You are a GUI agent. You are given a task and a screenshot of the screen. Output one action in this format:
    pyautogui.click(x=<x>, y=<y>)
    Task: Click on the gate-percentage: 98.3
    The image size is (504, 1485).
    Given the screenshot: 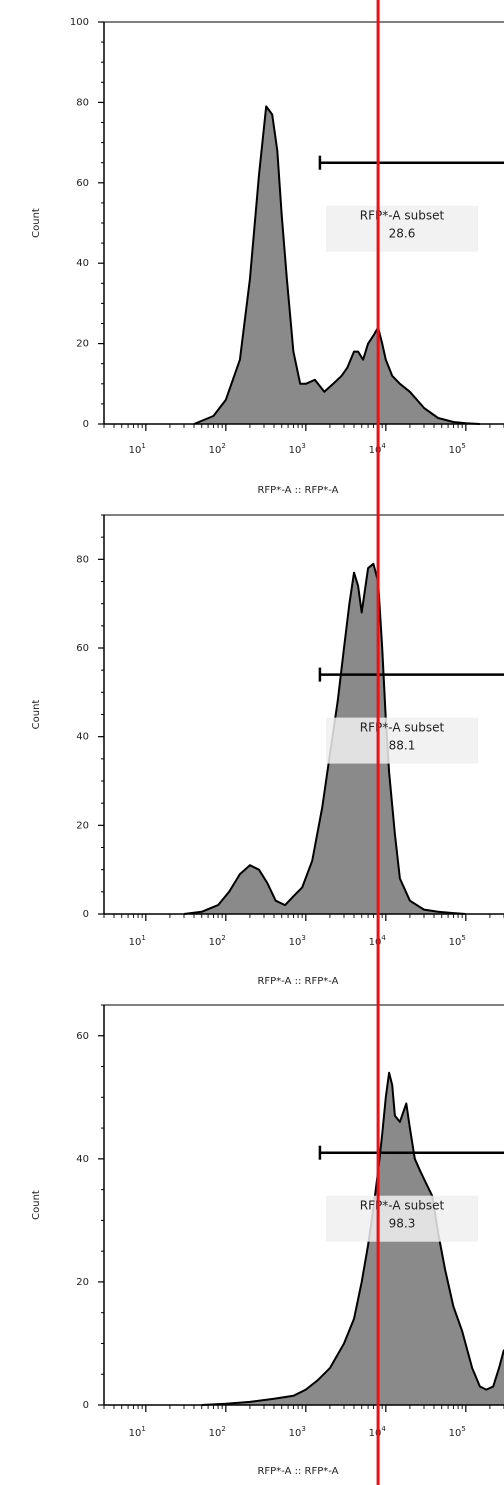 What is the action you would take?
    pyautogui.click(x=402, y=1224)
    